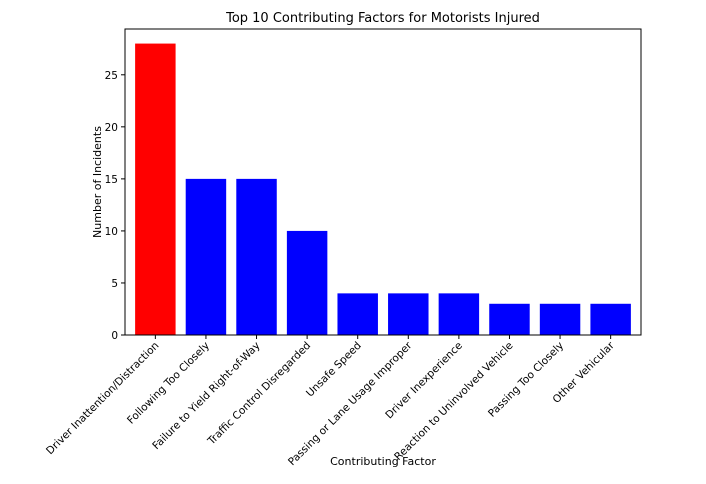 The width and height of the screenshot is (706, 484). Describe the element at coordinates (111, 232) in the screenshot. I see `y-tick-label: 10` at that location.